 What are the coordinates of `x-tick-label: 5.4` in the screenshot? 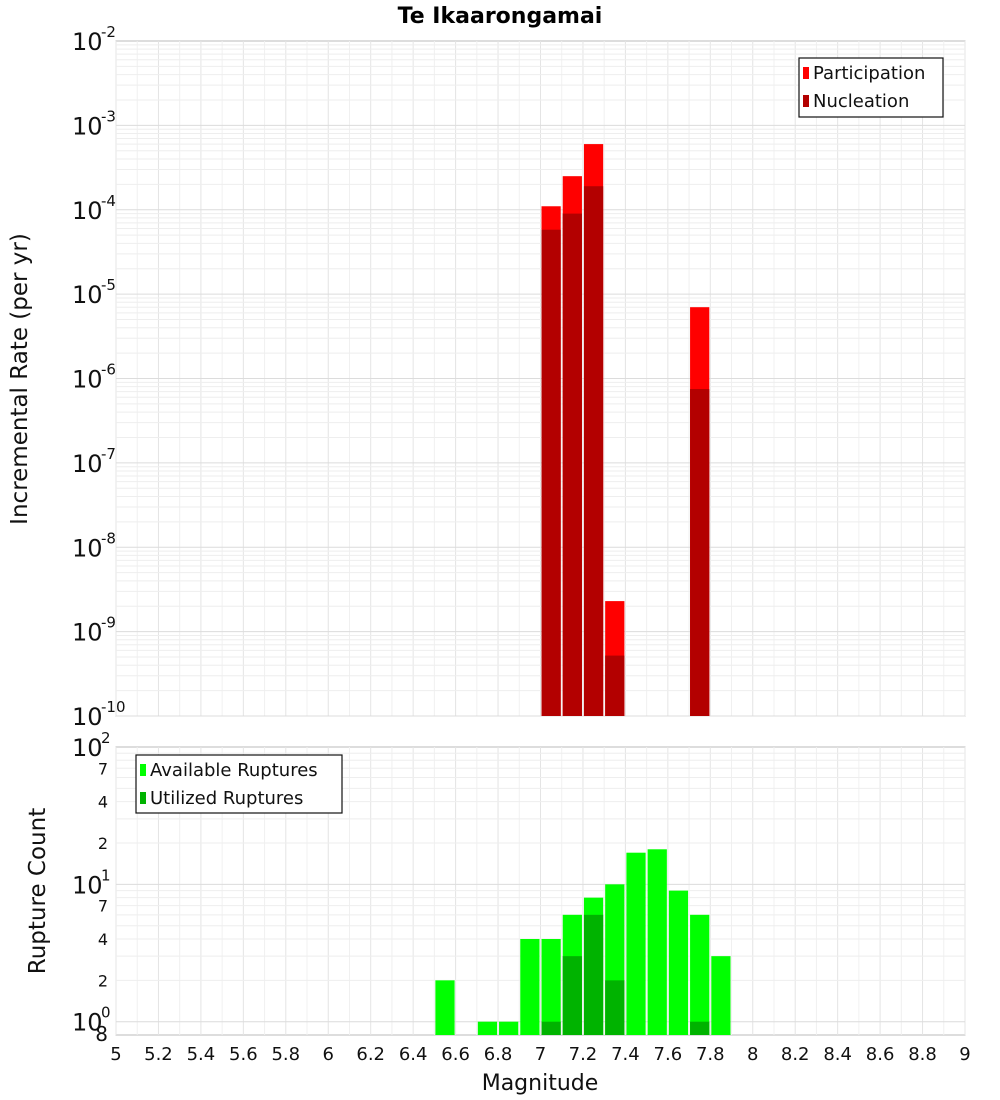 It's located at (201, 1054).